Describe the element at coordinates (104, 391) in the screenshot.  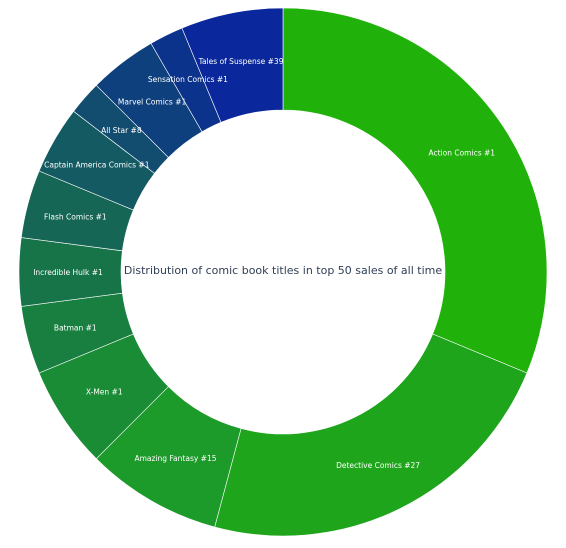
I see `slice-label-x-men-1: X-Men #1` at that location.